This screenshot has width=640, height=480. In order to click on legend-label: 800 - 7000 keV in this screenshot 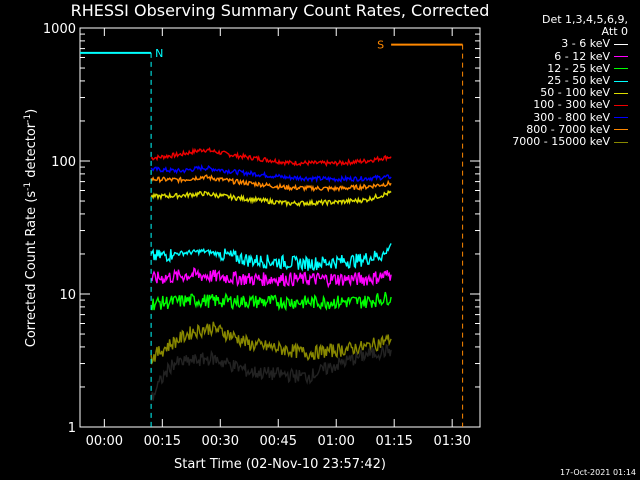, I will do `click(568, 129)`.